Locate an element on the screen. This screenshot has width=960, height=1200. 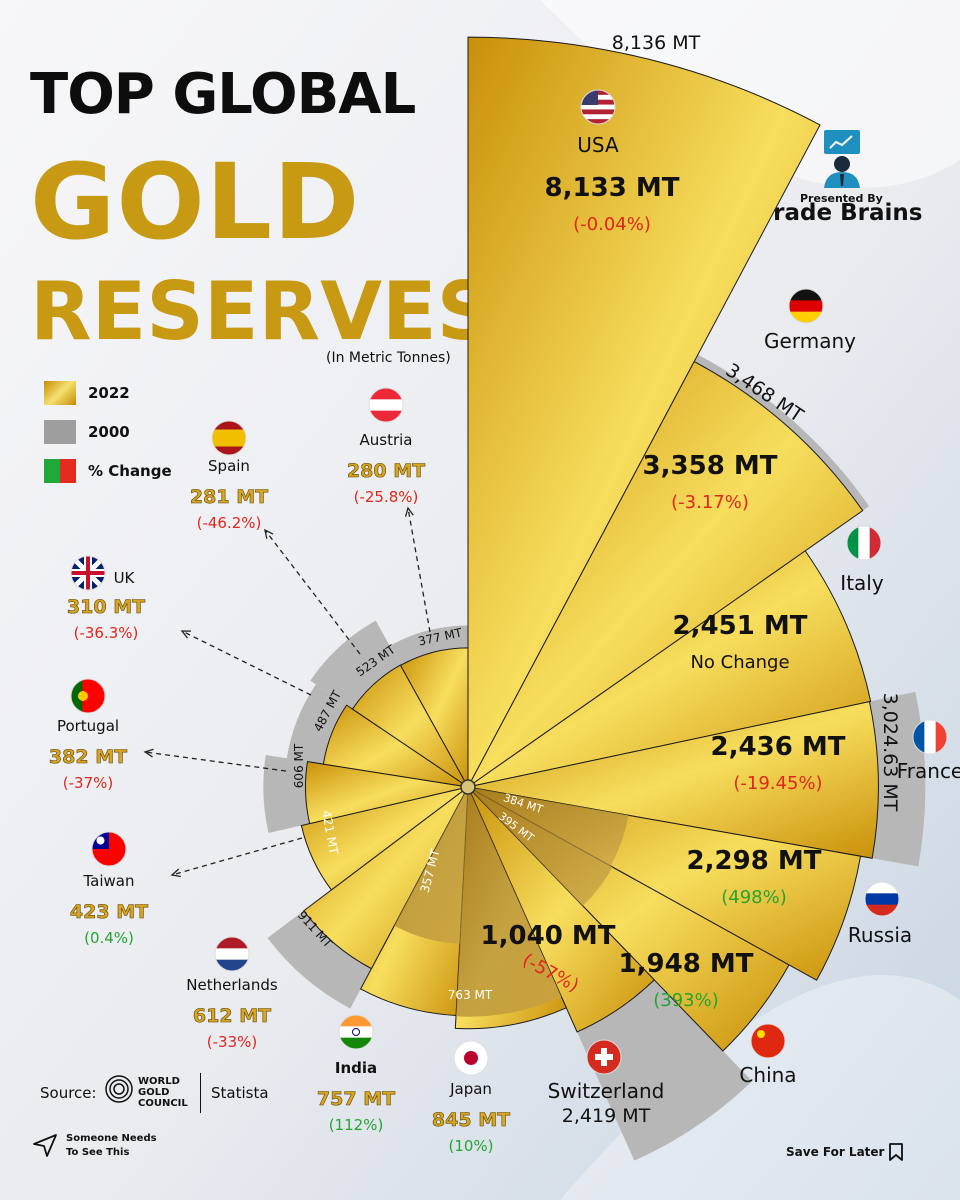
country-name-taiwan: Taiwan is located at coordinates (108, 881).